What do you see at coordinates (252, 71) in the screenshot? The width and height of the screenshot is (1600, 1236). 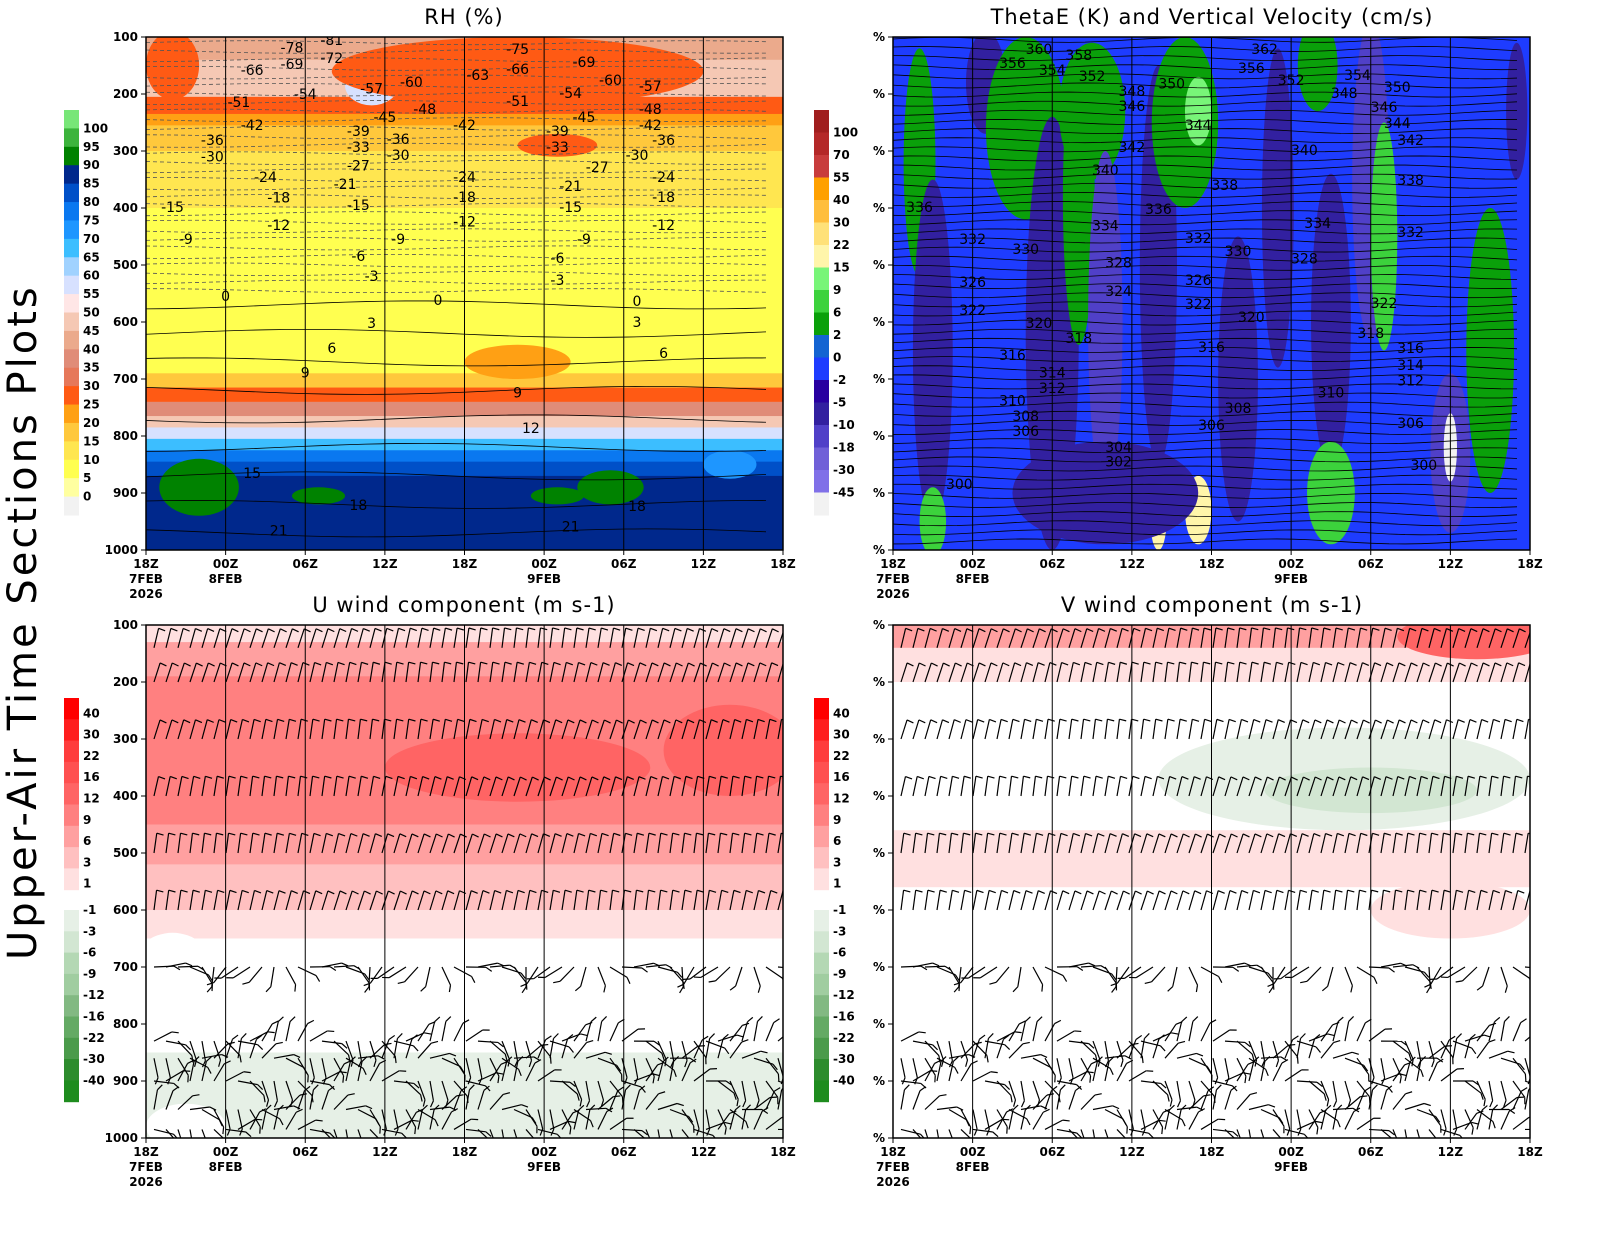 I see `contour-label: -66` at bounding box center [252, 71].